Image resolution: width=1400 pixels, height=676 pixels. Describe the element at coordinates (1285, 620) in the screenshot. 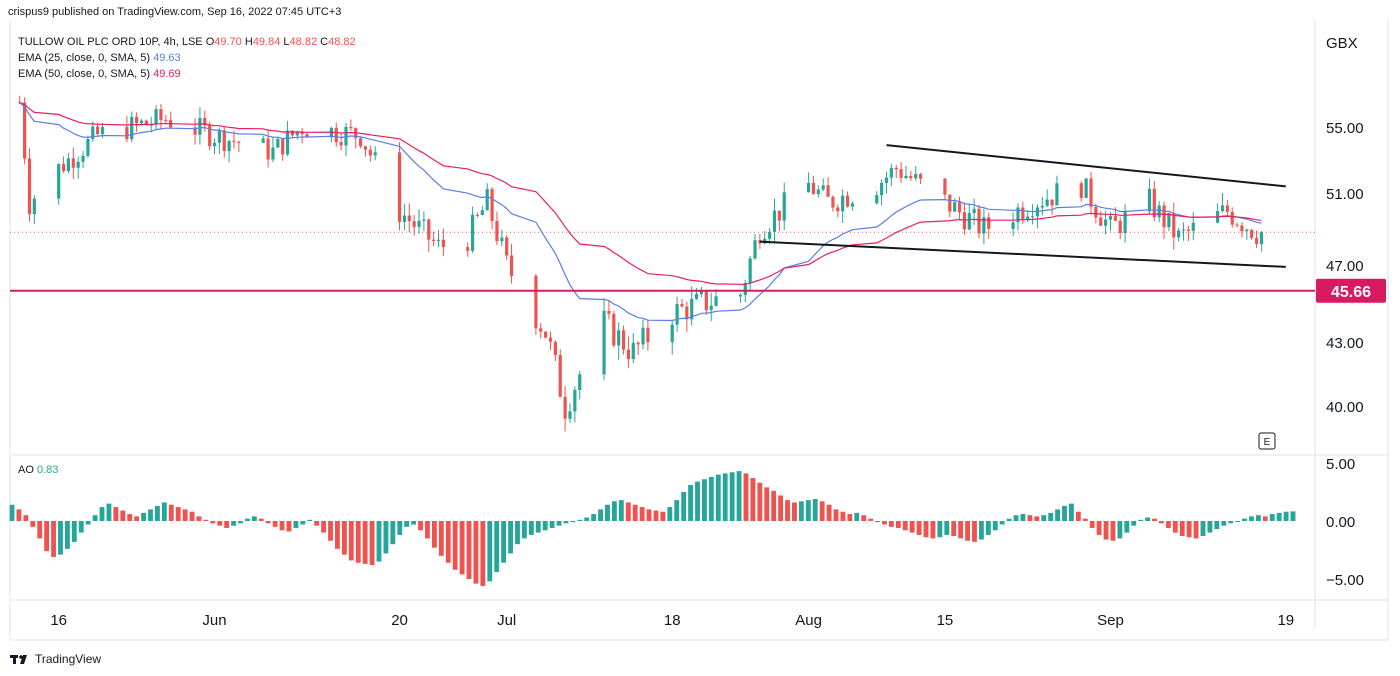

I see `time-tick-label: 19` at that location.